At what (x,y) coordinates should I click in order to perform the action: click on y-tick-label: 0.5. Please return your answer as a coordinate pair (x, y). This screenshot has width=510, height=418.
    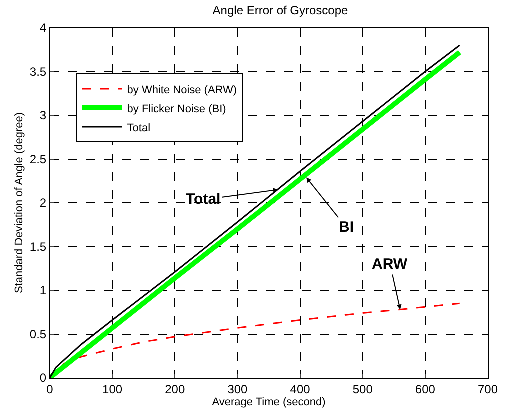
    Looking at the image, I should click on (38, 334).